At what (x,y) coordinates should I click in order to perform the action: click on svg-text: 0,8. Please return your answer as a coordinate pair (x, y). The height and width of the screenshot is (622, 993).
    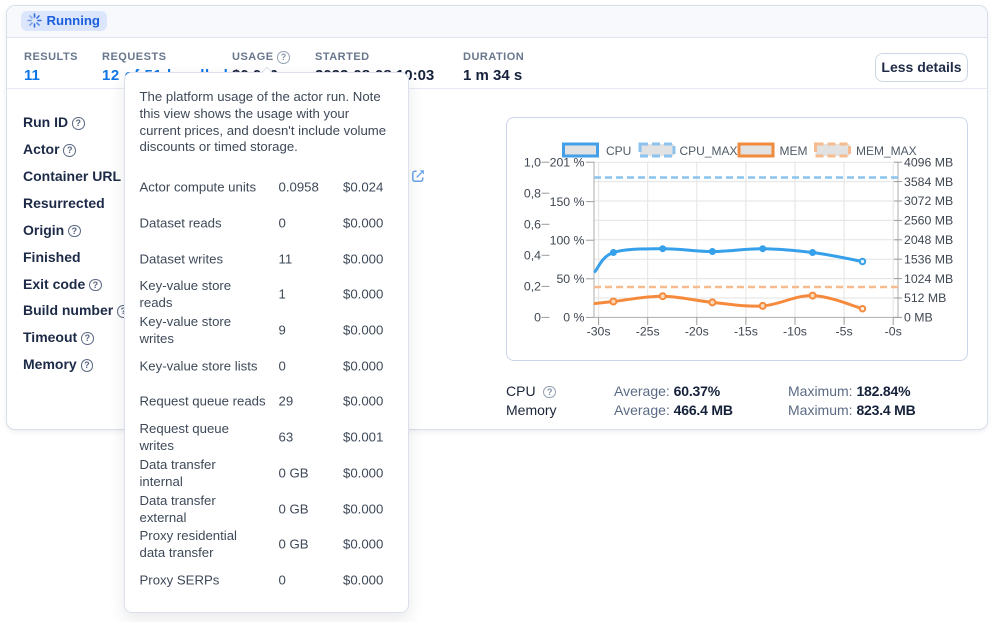
    Looking at the image, I should click on (532, 193).